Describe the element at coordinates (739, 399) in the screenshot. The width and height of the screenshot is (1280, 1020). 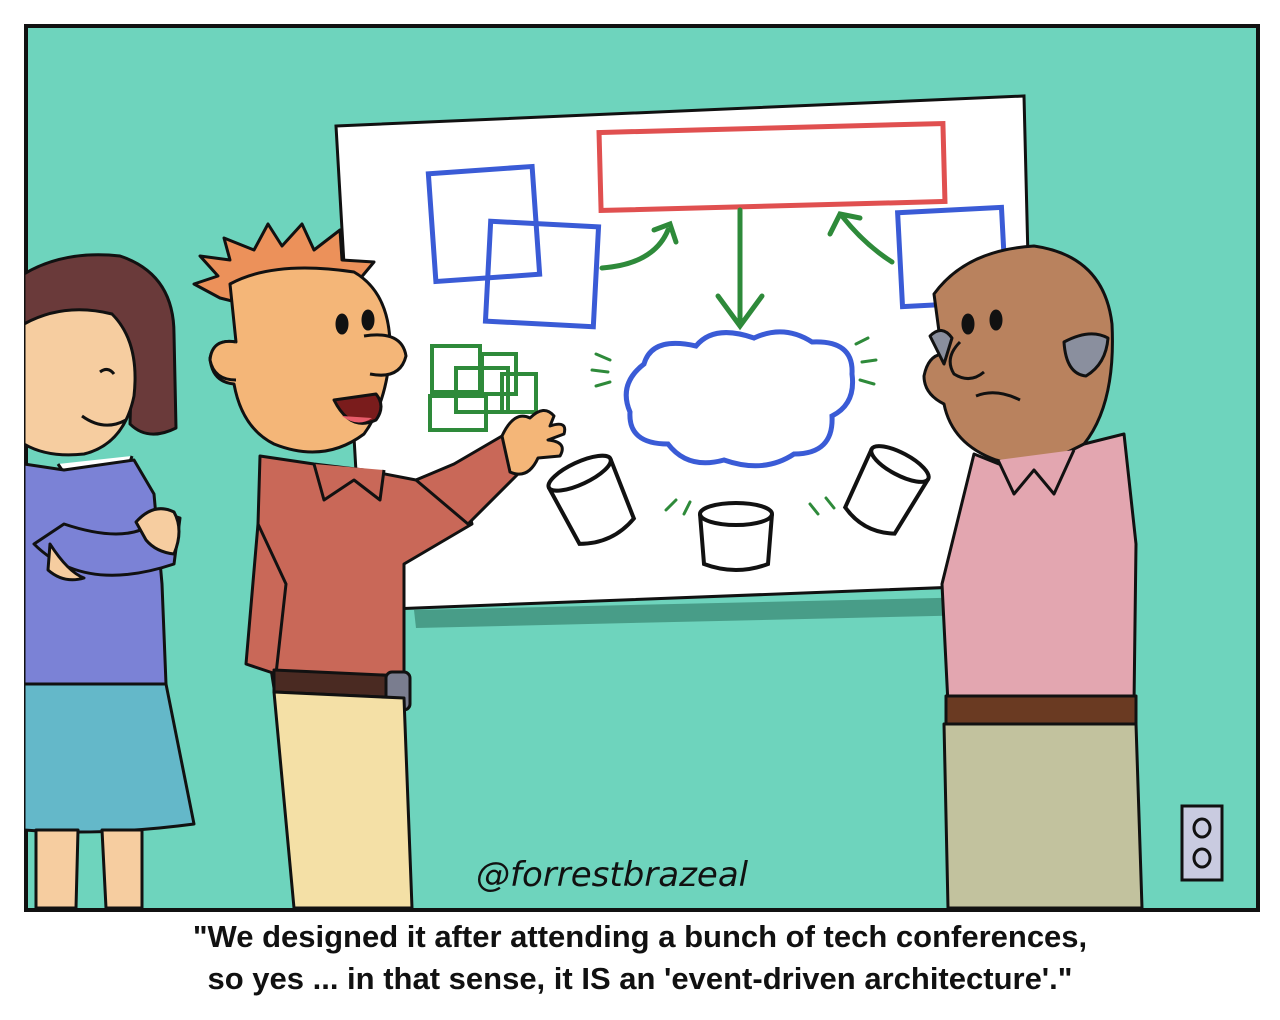
I see `cloud-icon` at that location.